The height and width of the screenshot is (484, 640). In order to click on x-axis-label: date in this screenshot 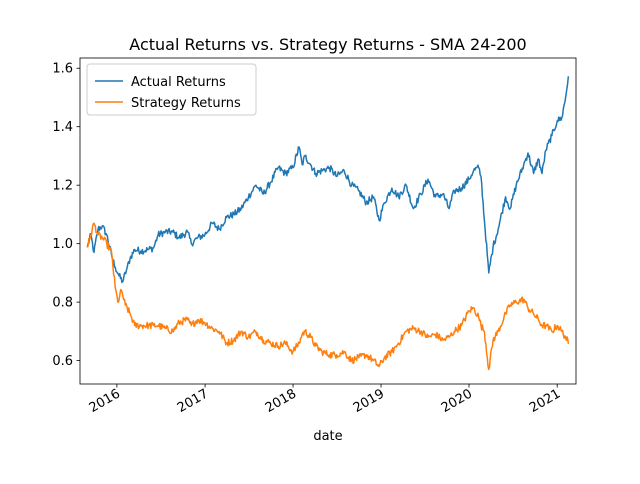, I will do `click(327, 436)`.